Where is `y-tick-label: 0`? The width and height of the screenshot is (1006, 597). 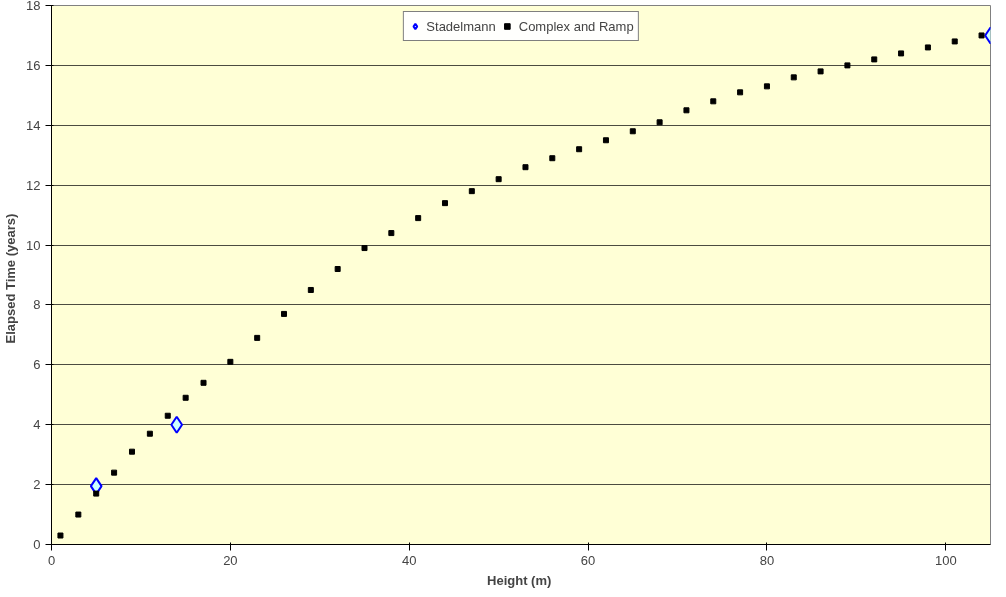
y-tick-label: 0 is located at coordinates (37, 544).